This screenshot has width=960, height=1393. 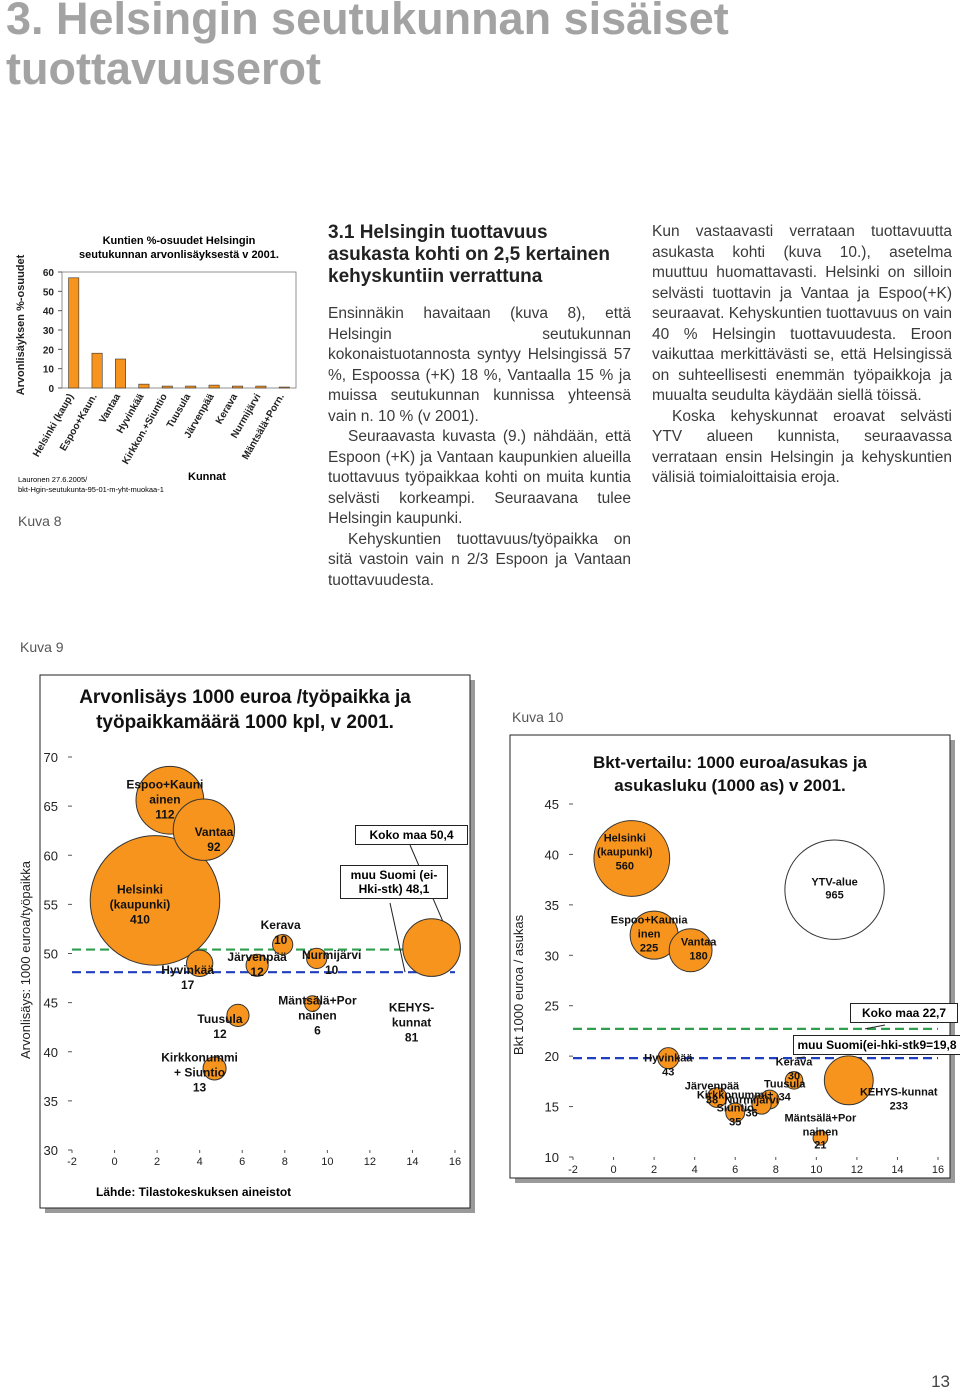 I want to click on y-tick-label: 35, so click(x=51, y=1101).